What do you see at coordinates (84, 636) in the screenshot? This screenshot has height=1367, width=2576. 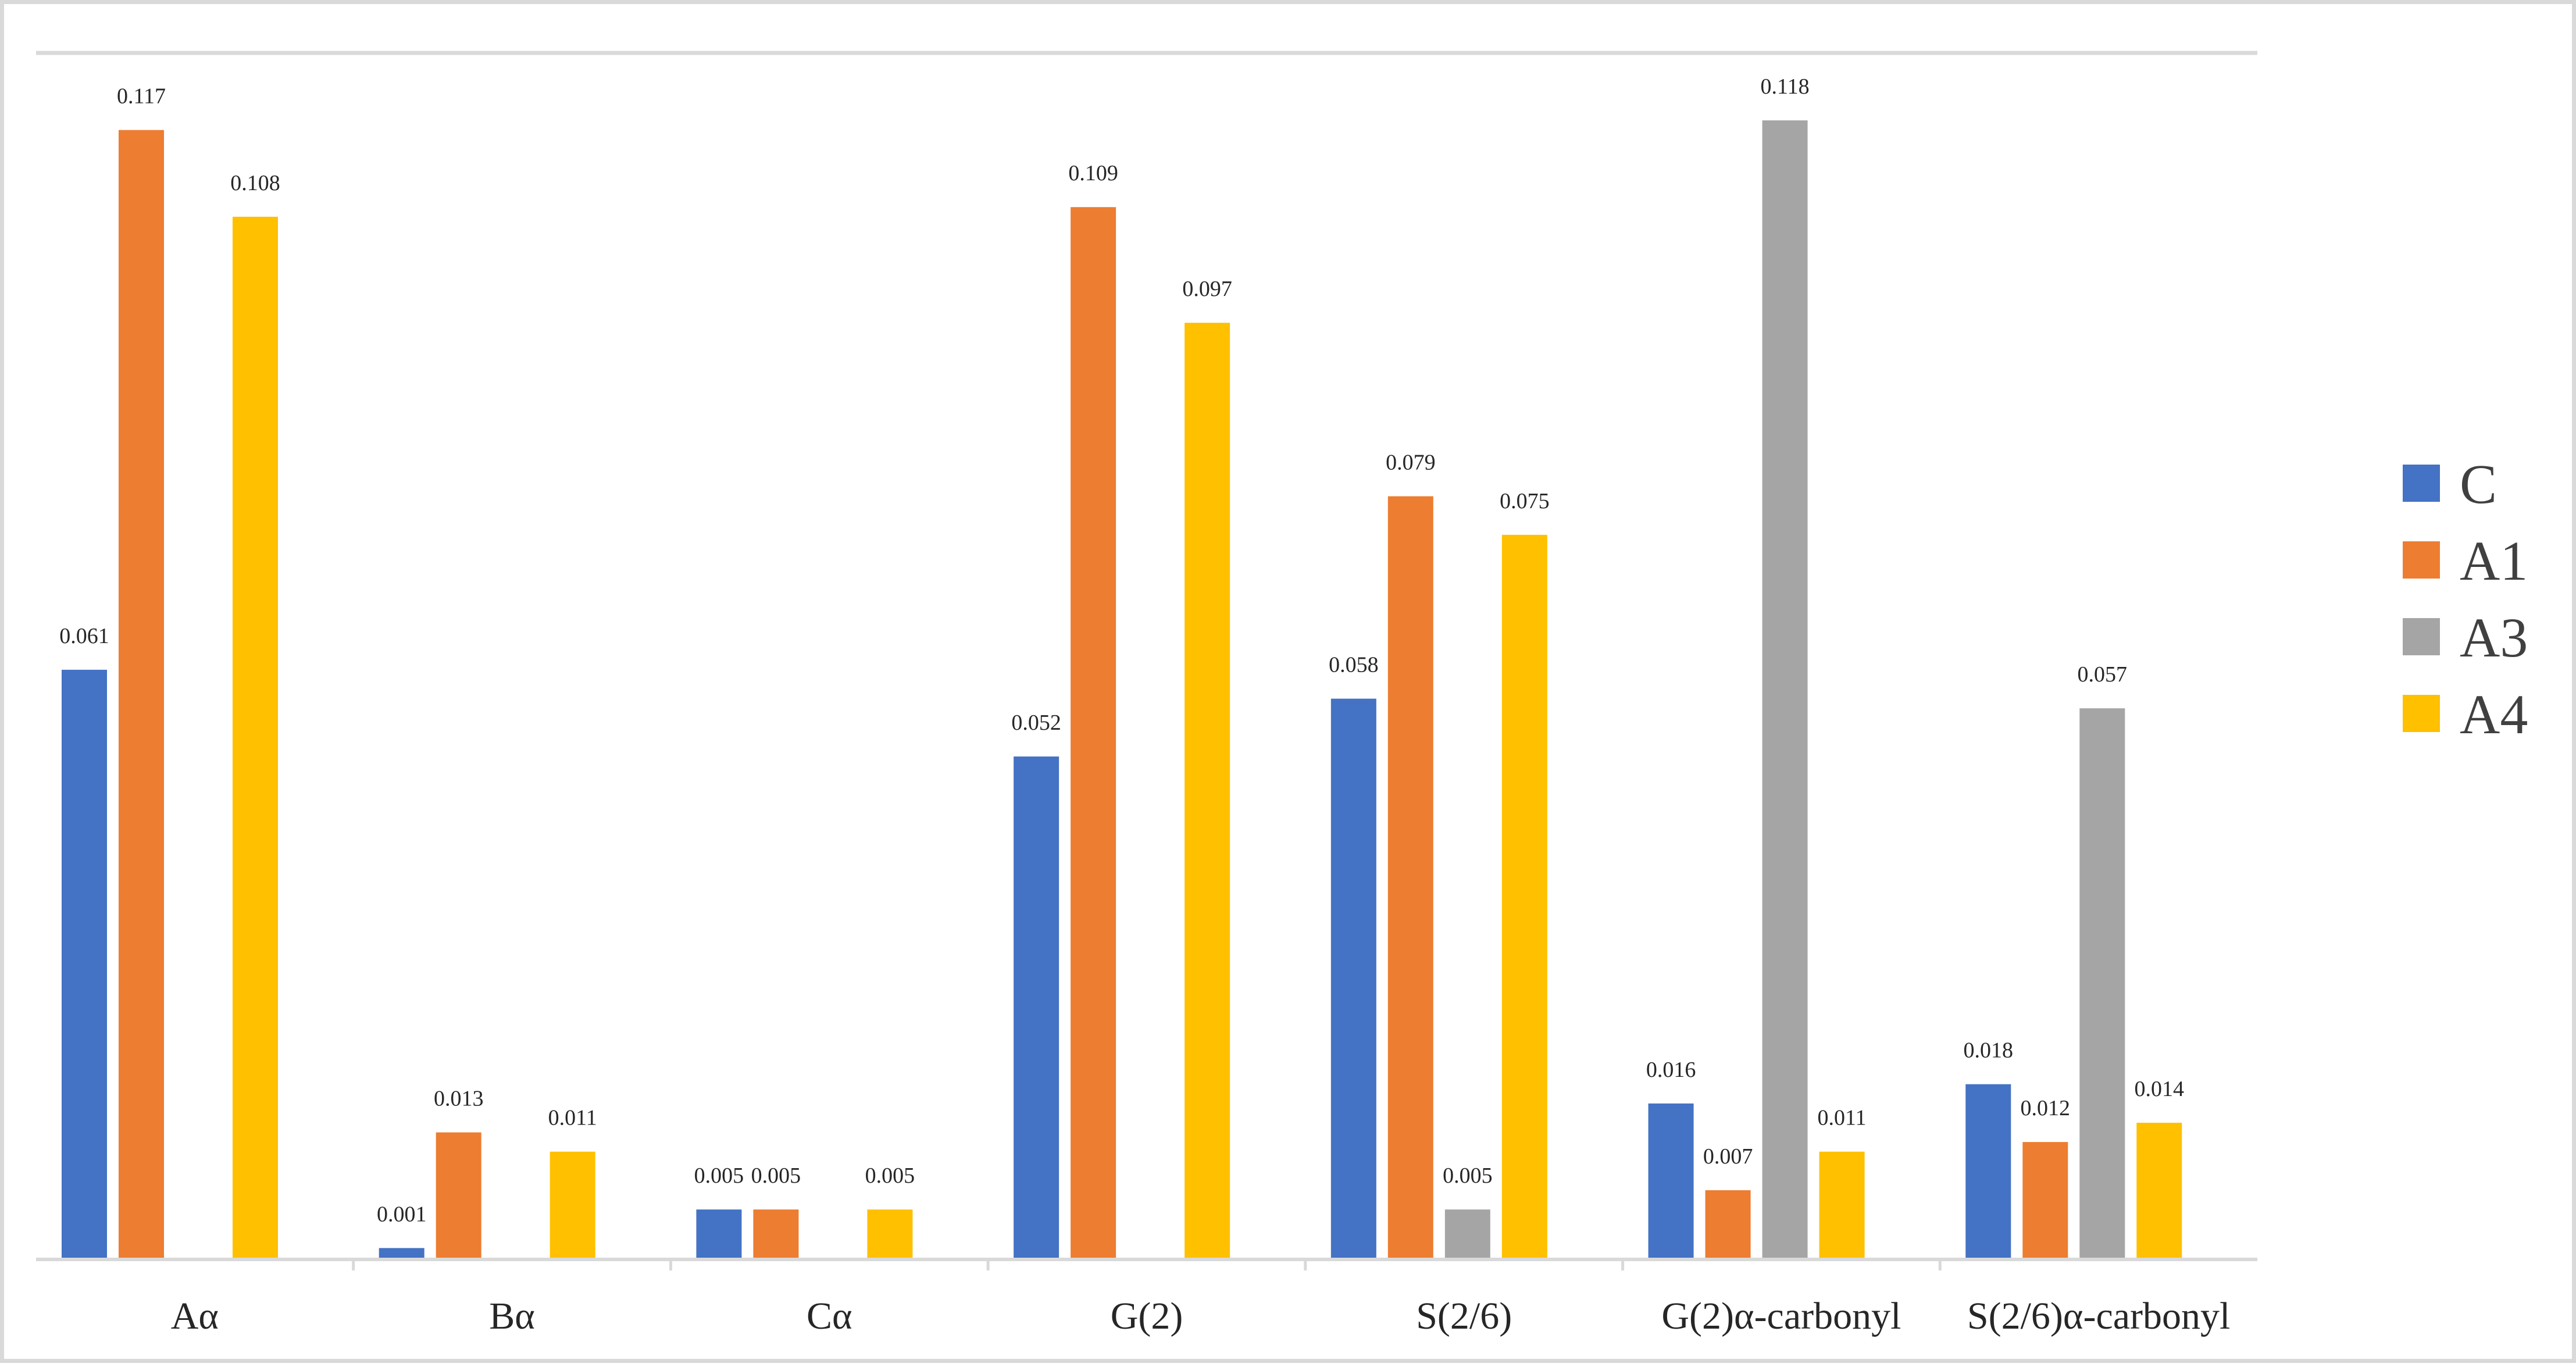 I see `data-label-c-a: 0.061` at bounding box center [84, 636].